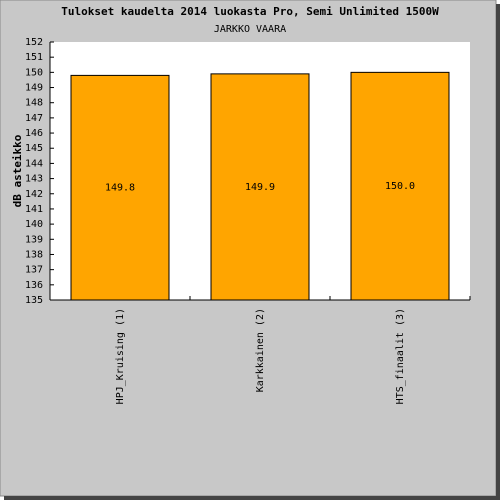 Image resolution: width=500 pixels, height=500 pixels. What do you see at coordinates (34, 224) in the screenshot?
I see `y-tick-label: 140` at bounding box center [34, 224].